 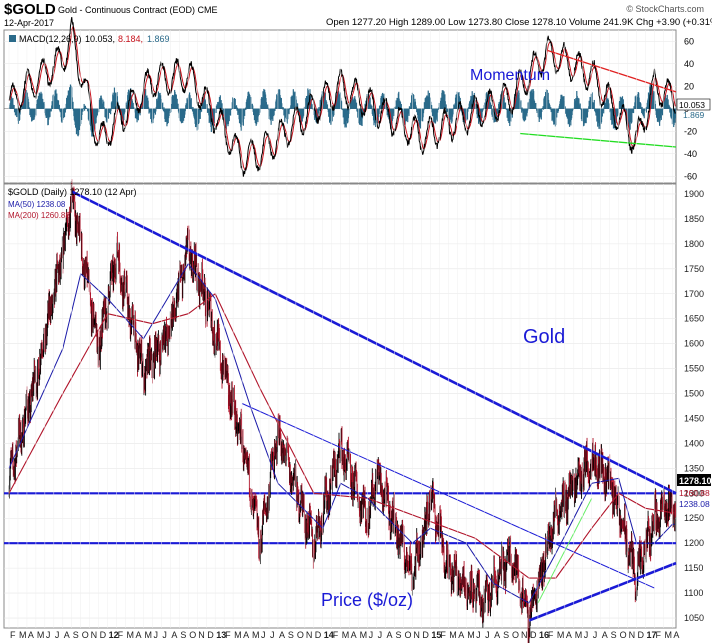 I want to click on price-tick-label: 1300, so click(x=694, y=493).